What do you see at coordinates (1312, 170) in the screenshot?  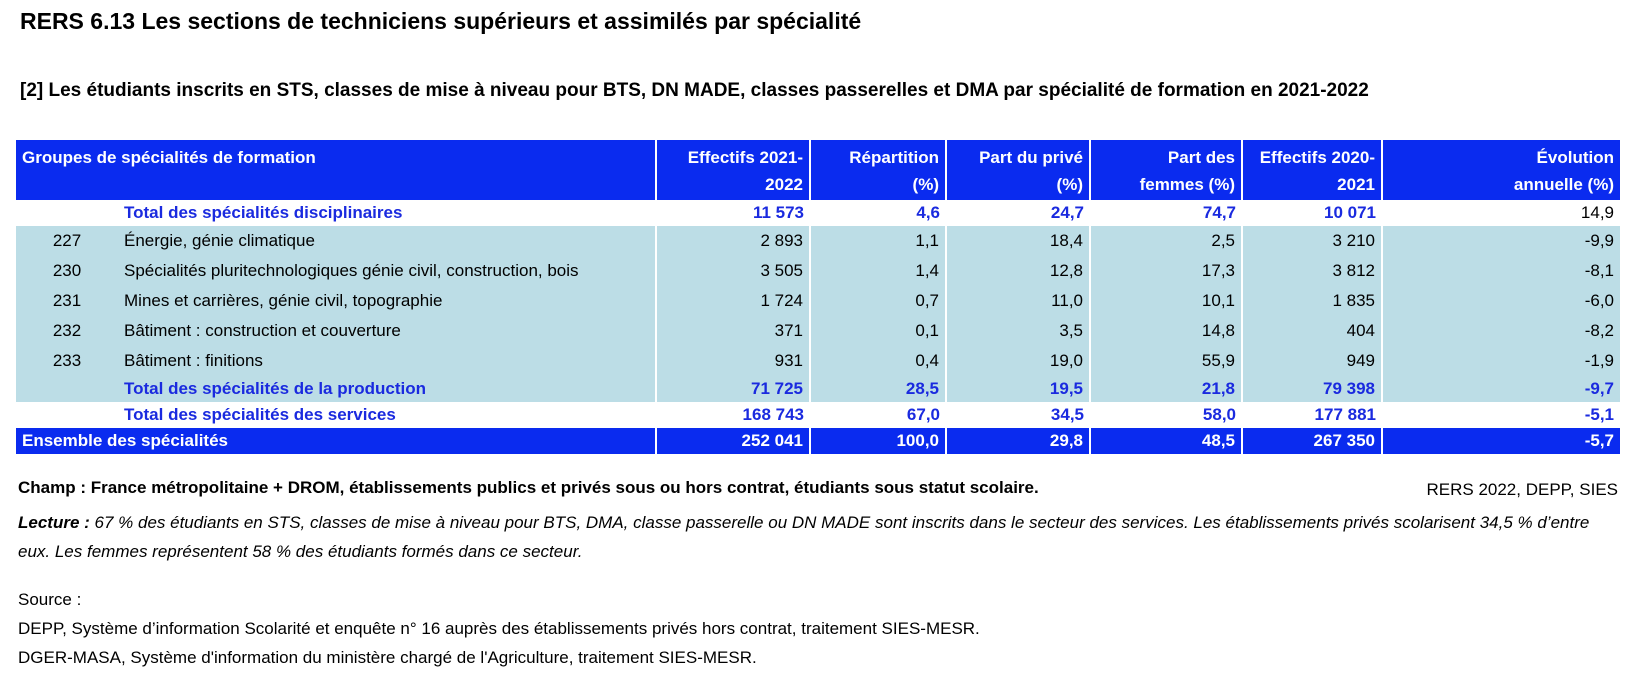 I see `header-effectifs-2020-2021: Effectifs 2020- 2021` at bounding box center [1312, 170].